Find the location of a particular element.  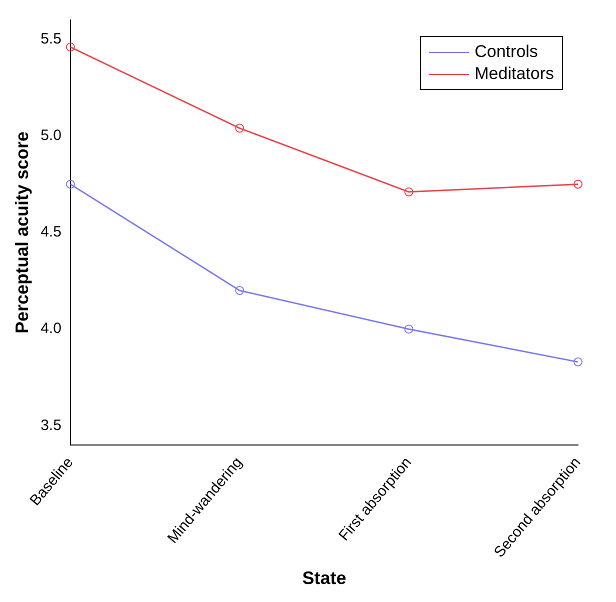

y-tick-label: 4.5 is located at coordinates (51, 232).